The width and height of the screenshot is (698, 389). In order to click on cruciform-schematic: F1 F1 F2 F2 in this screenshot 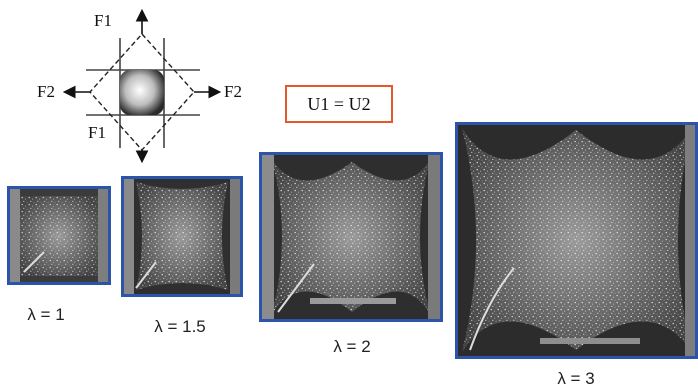, I will do `click(139, 86)`.